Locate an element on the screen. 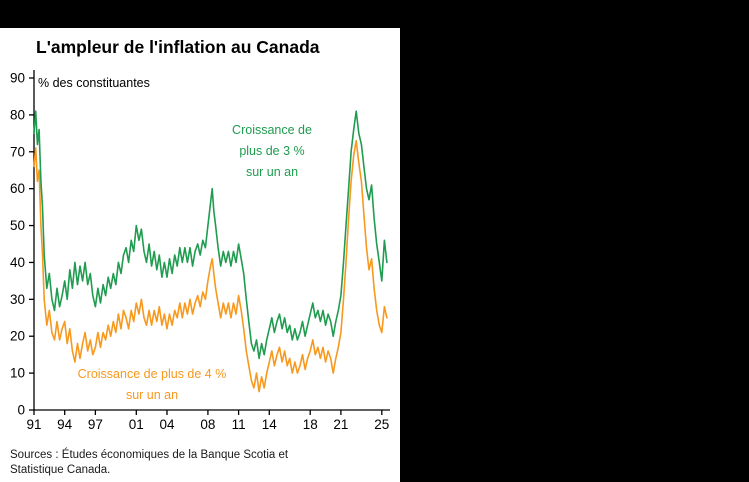 The width and height of the screenshot is (749, 482). x-tick-label: 01 is located at coordinates (136, 424).